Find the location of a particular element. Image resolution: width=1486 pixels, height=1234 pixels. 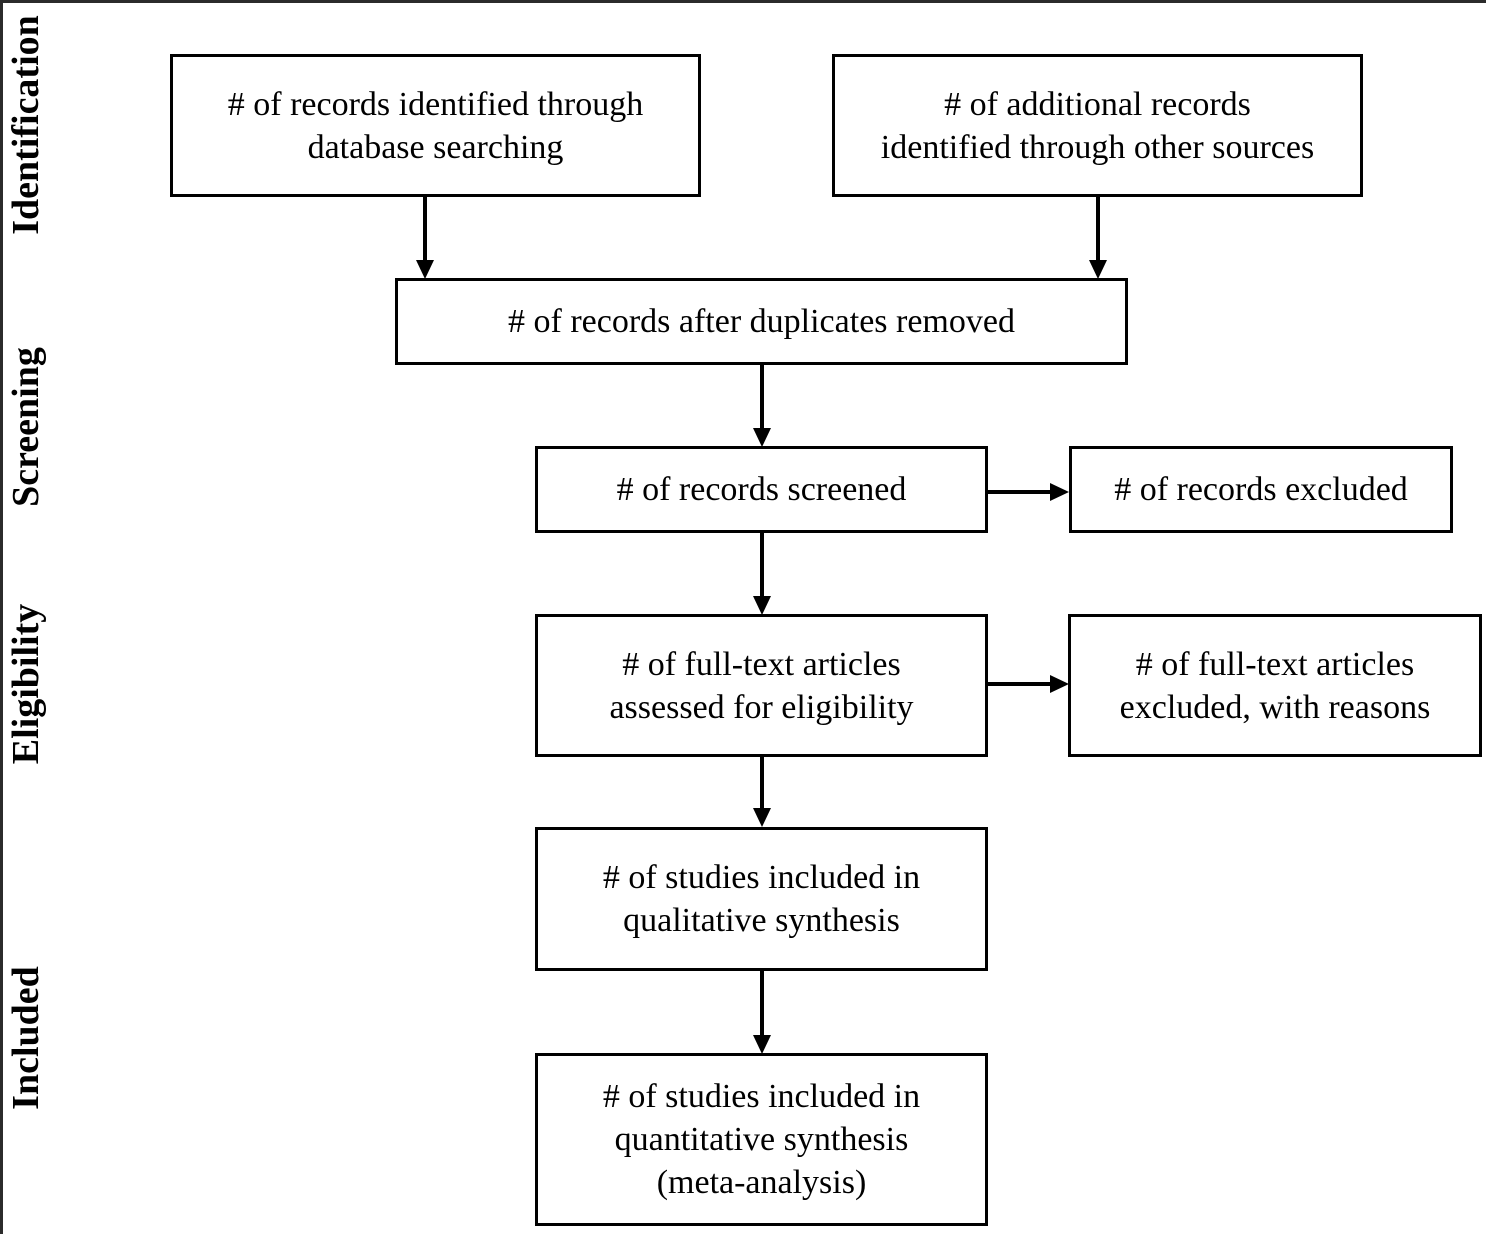

arrowhead-fulltext-down is located at coordinates (762, 817).